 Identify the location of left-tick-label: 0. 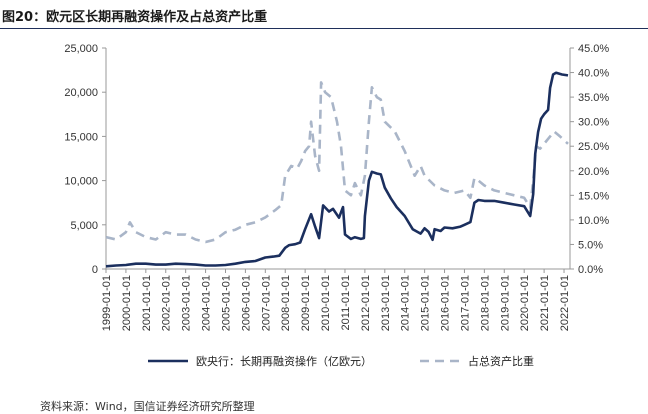
(95, 270).